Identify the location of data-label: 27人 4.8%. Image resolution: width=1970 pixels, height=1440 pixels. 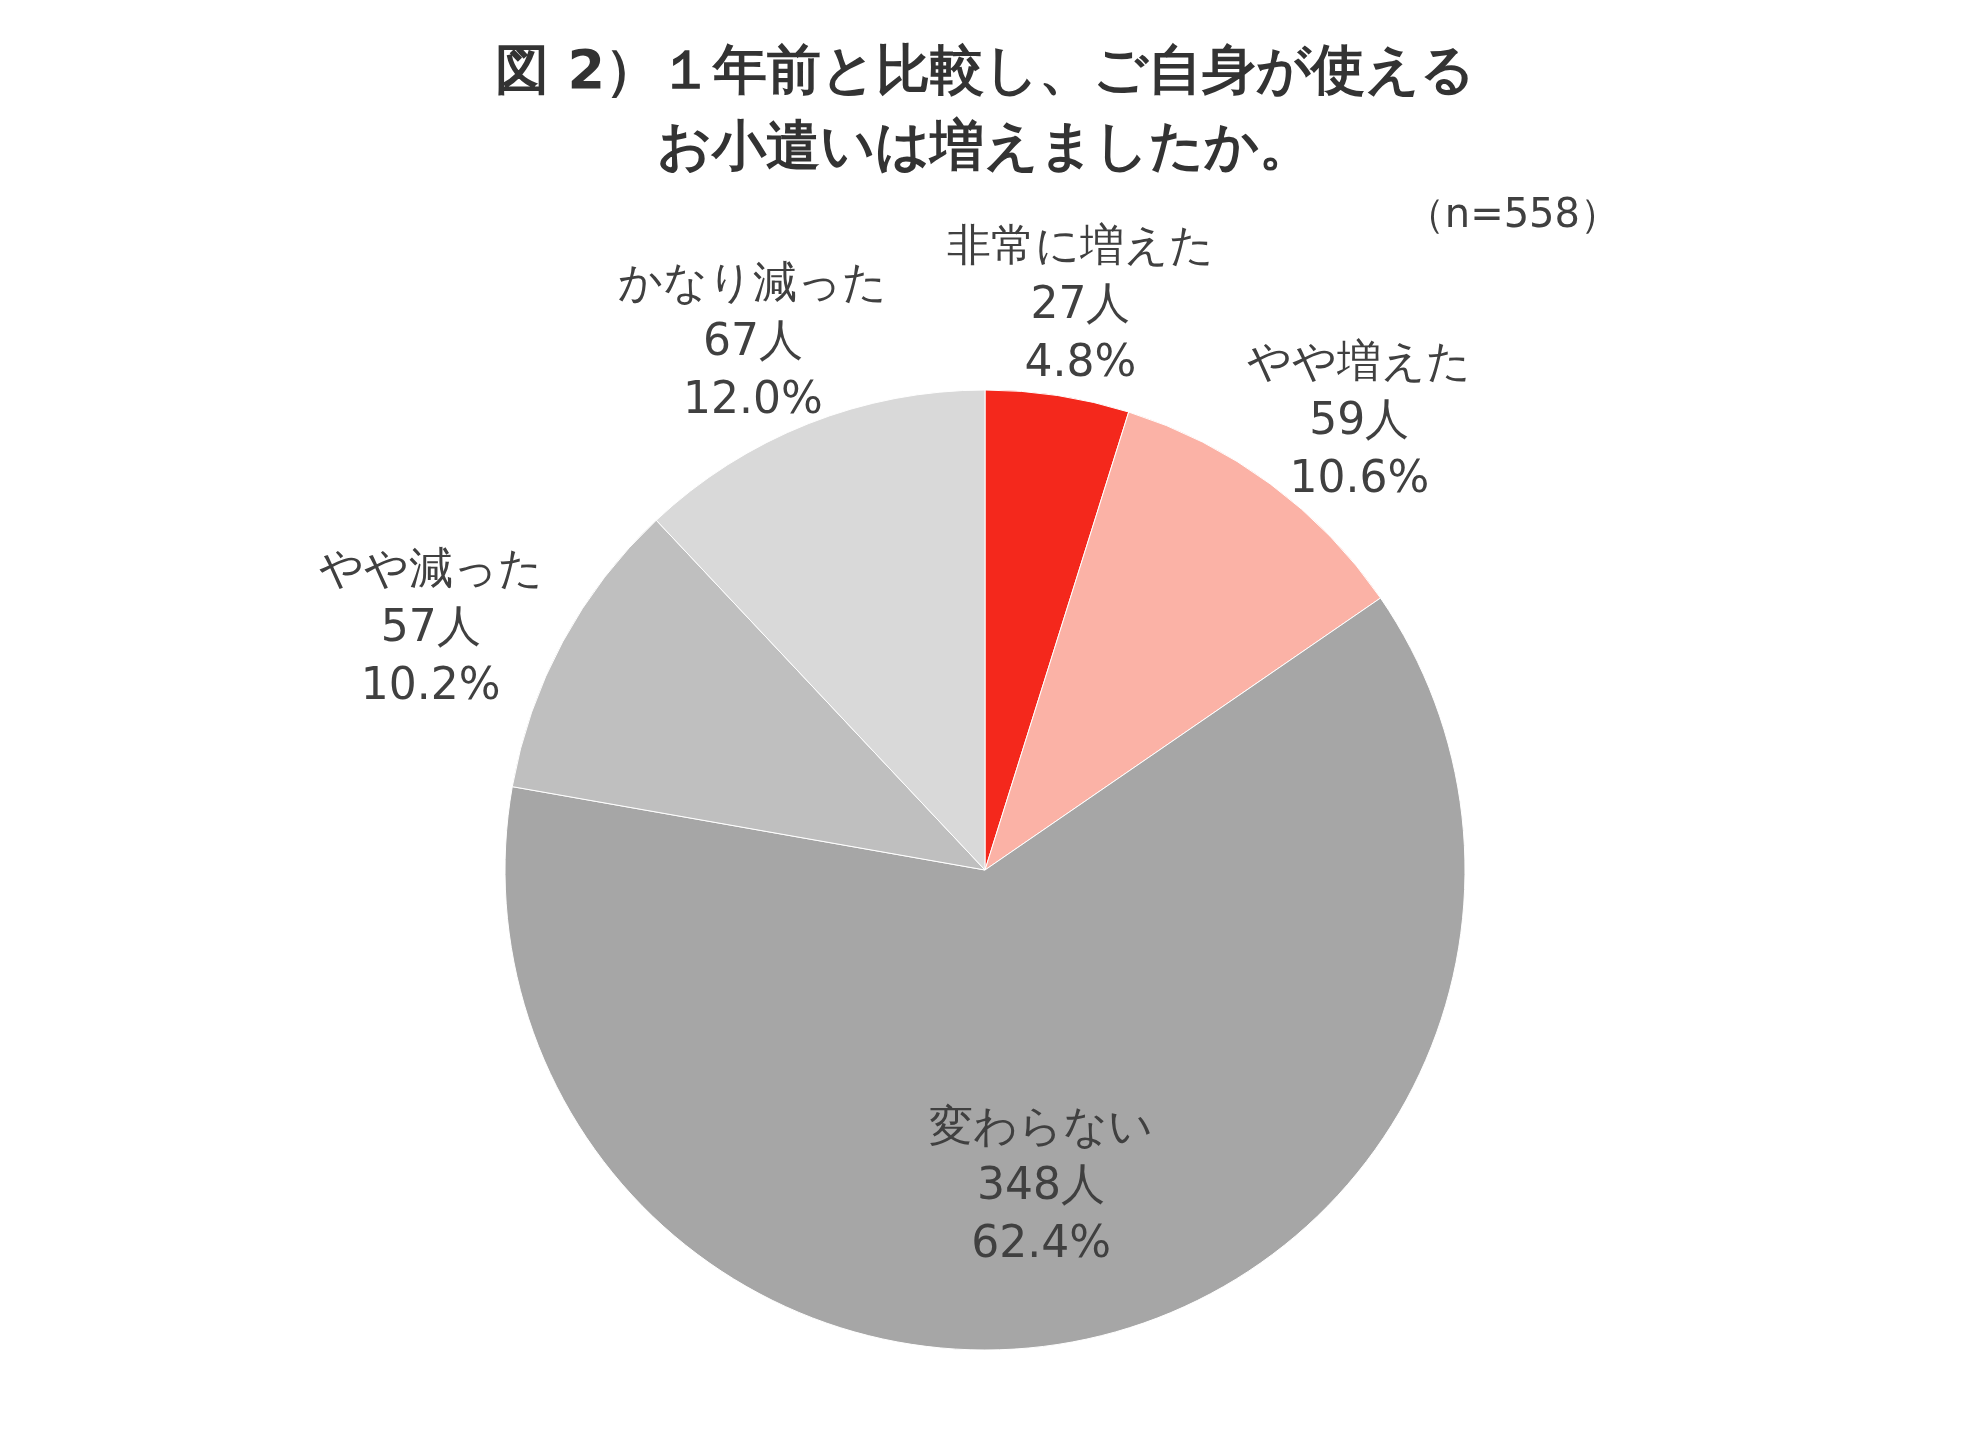
(1080, 332).